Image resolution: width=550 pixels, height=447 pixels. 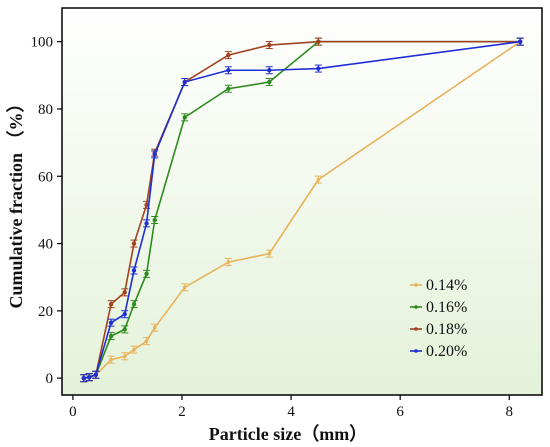 What do you see at coordinates (45, 312) in the screenshot?
I see `y-tick-label: 20` at bounding box center [45, 312].